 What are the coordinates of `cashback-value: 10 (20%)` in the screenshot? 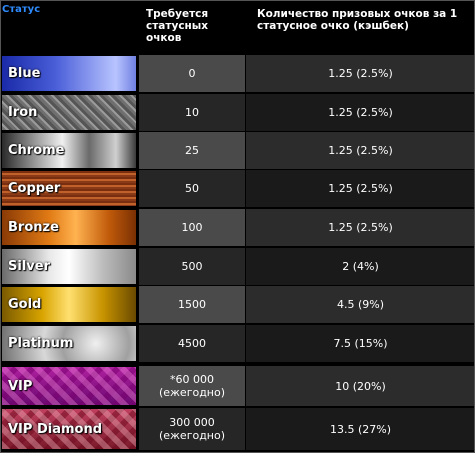 It's located at (360, 386).